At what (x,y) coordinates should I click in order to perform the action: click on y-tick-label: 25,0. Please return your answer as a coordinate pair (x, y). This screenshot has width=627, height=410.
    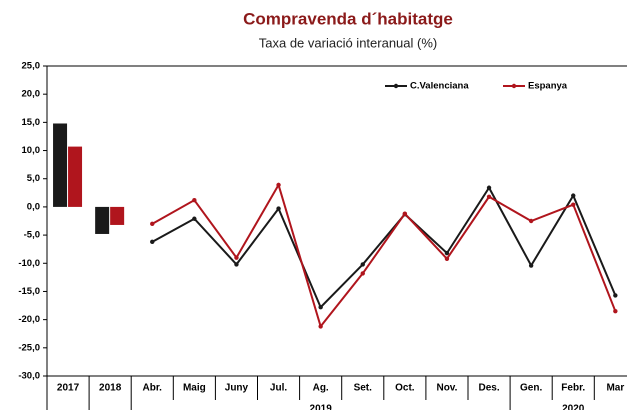
    Looking at the image, I should click on (31, 66).